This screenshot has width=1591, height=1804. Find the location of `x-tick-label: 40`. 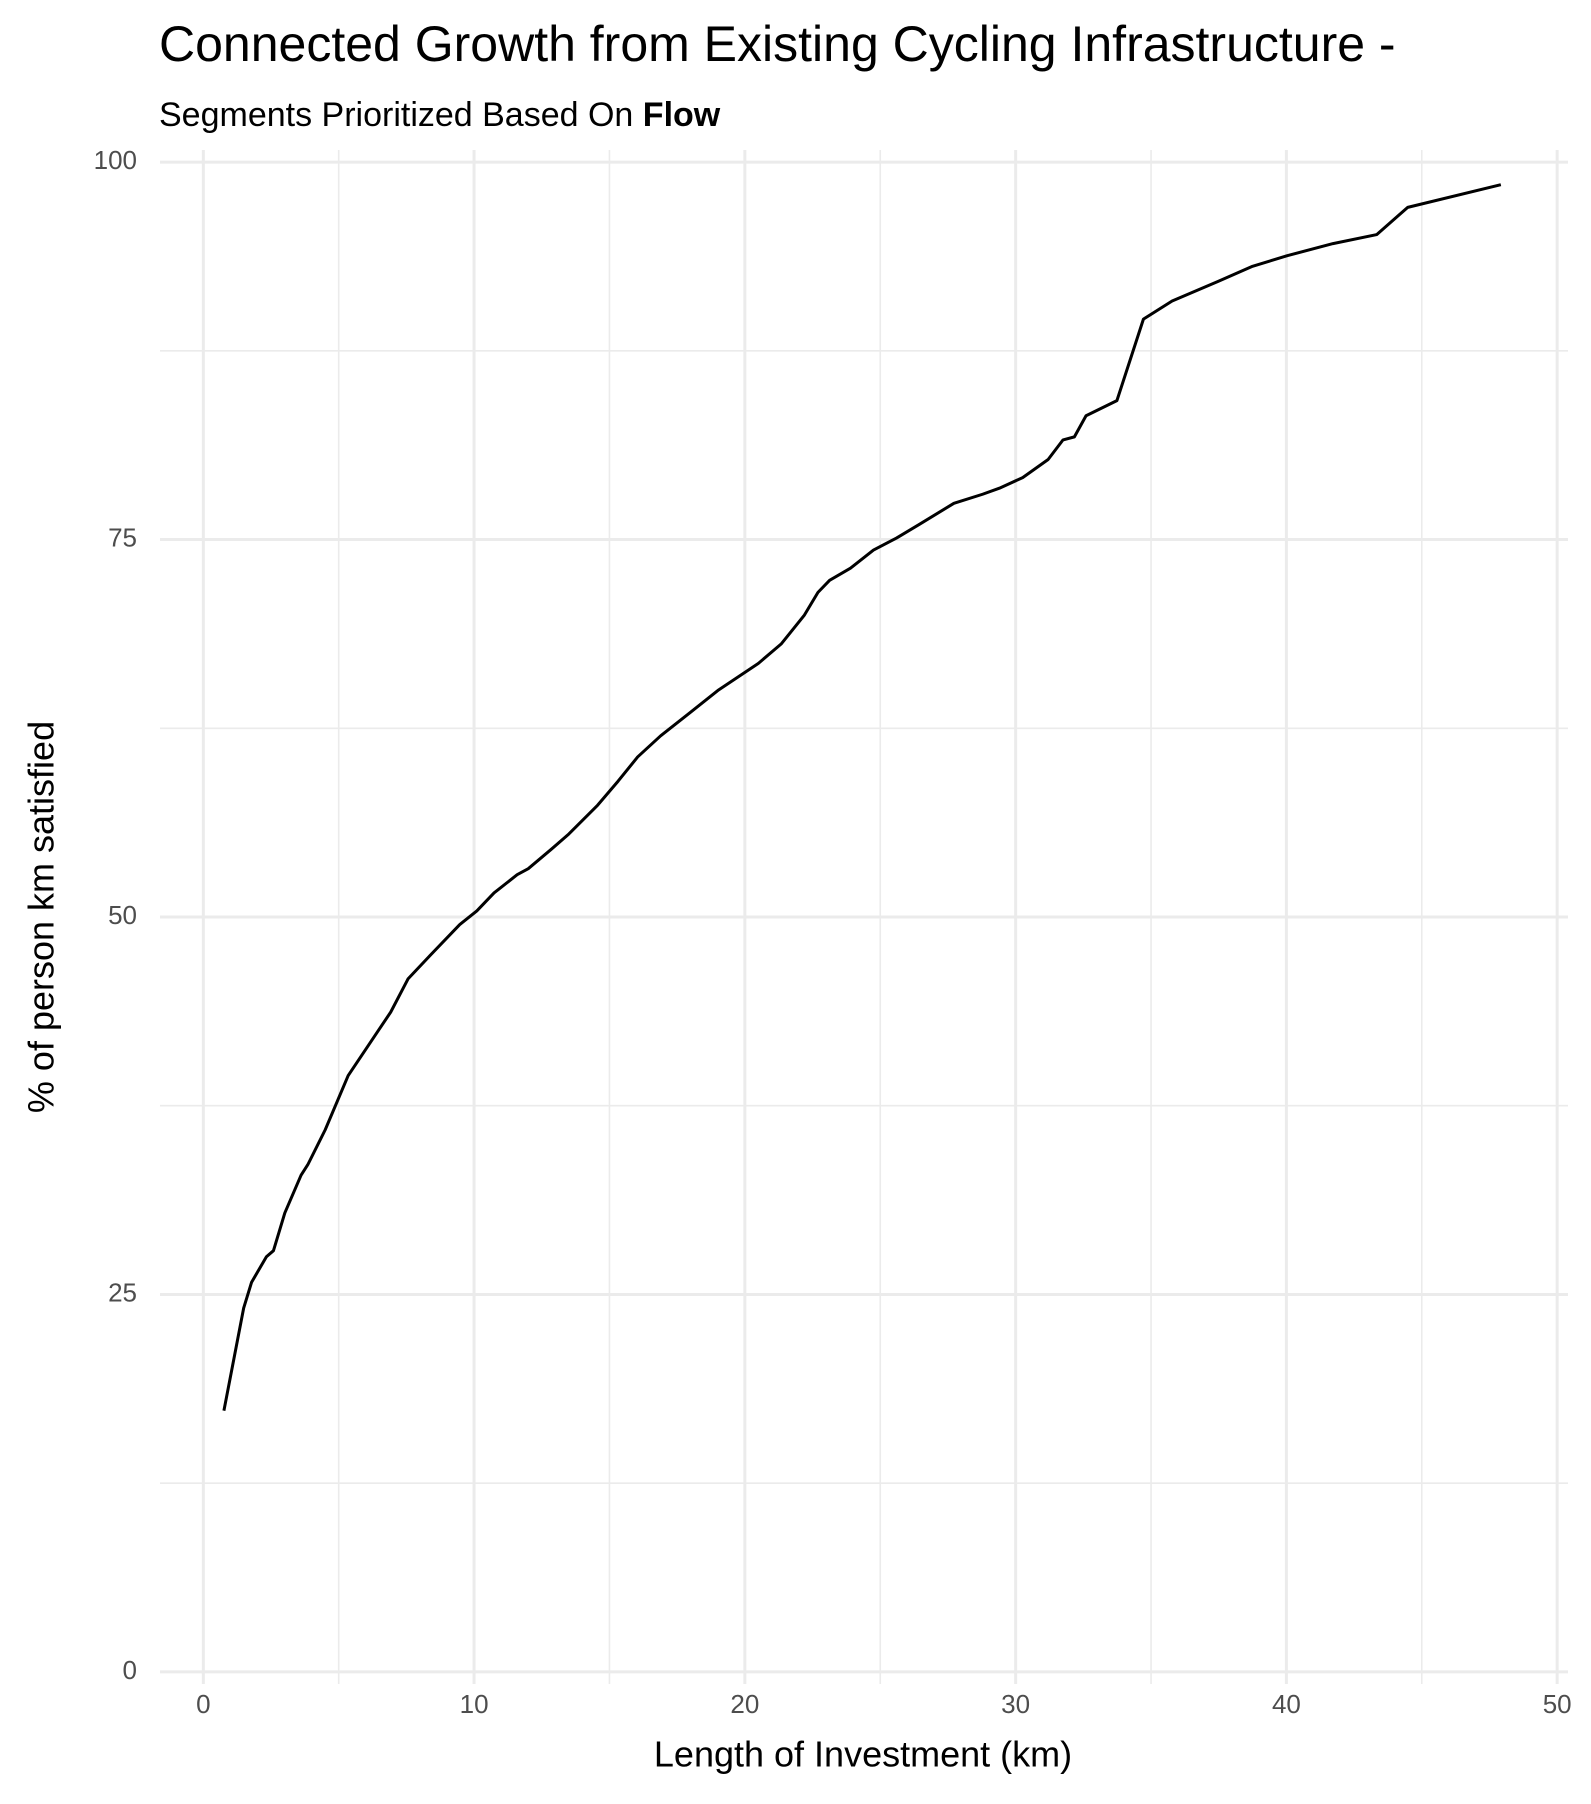

x-tick-label: 40 is located at coordinates (1286, 1704).